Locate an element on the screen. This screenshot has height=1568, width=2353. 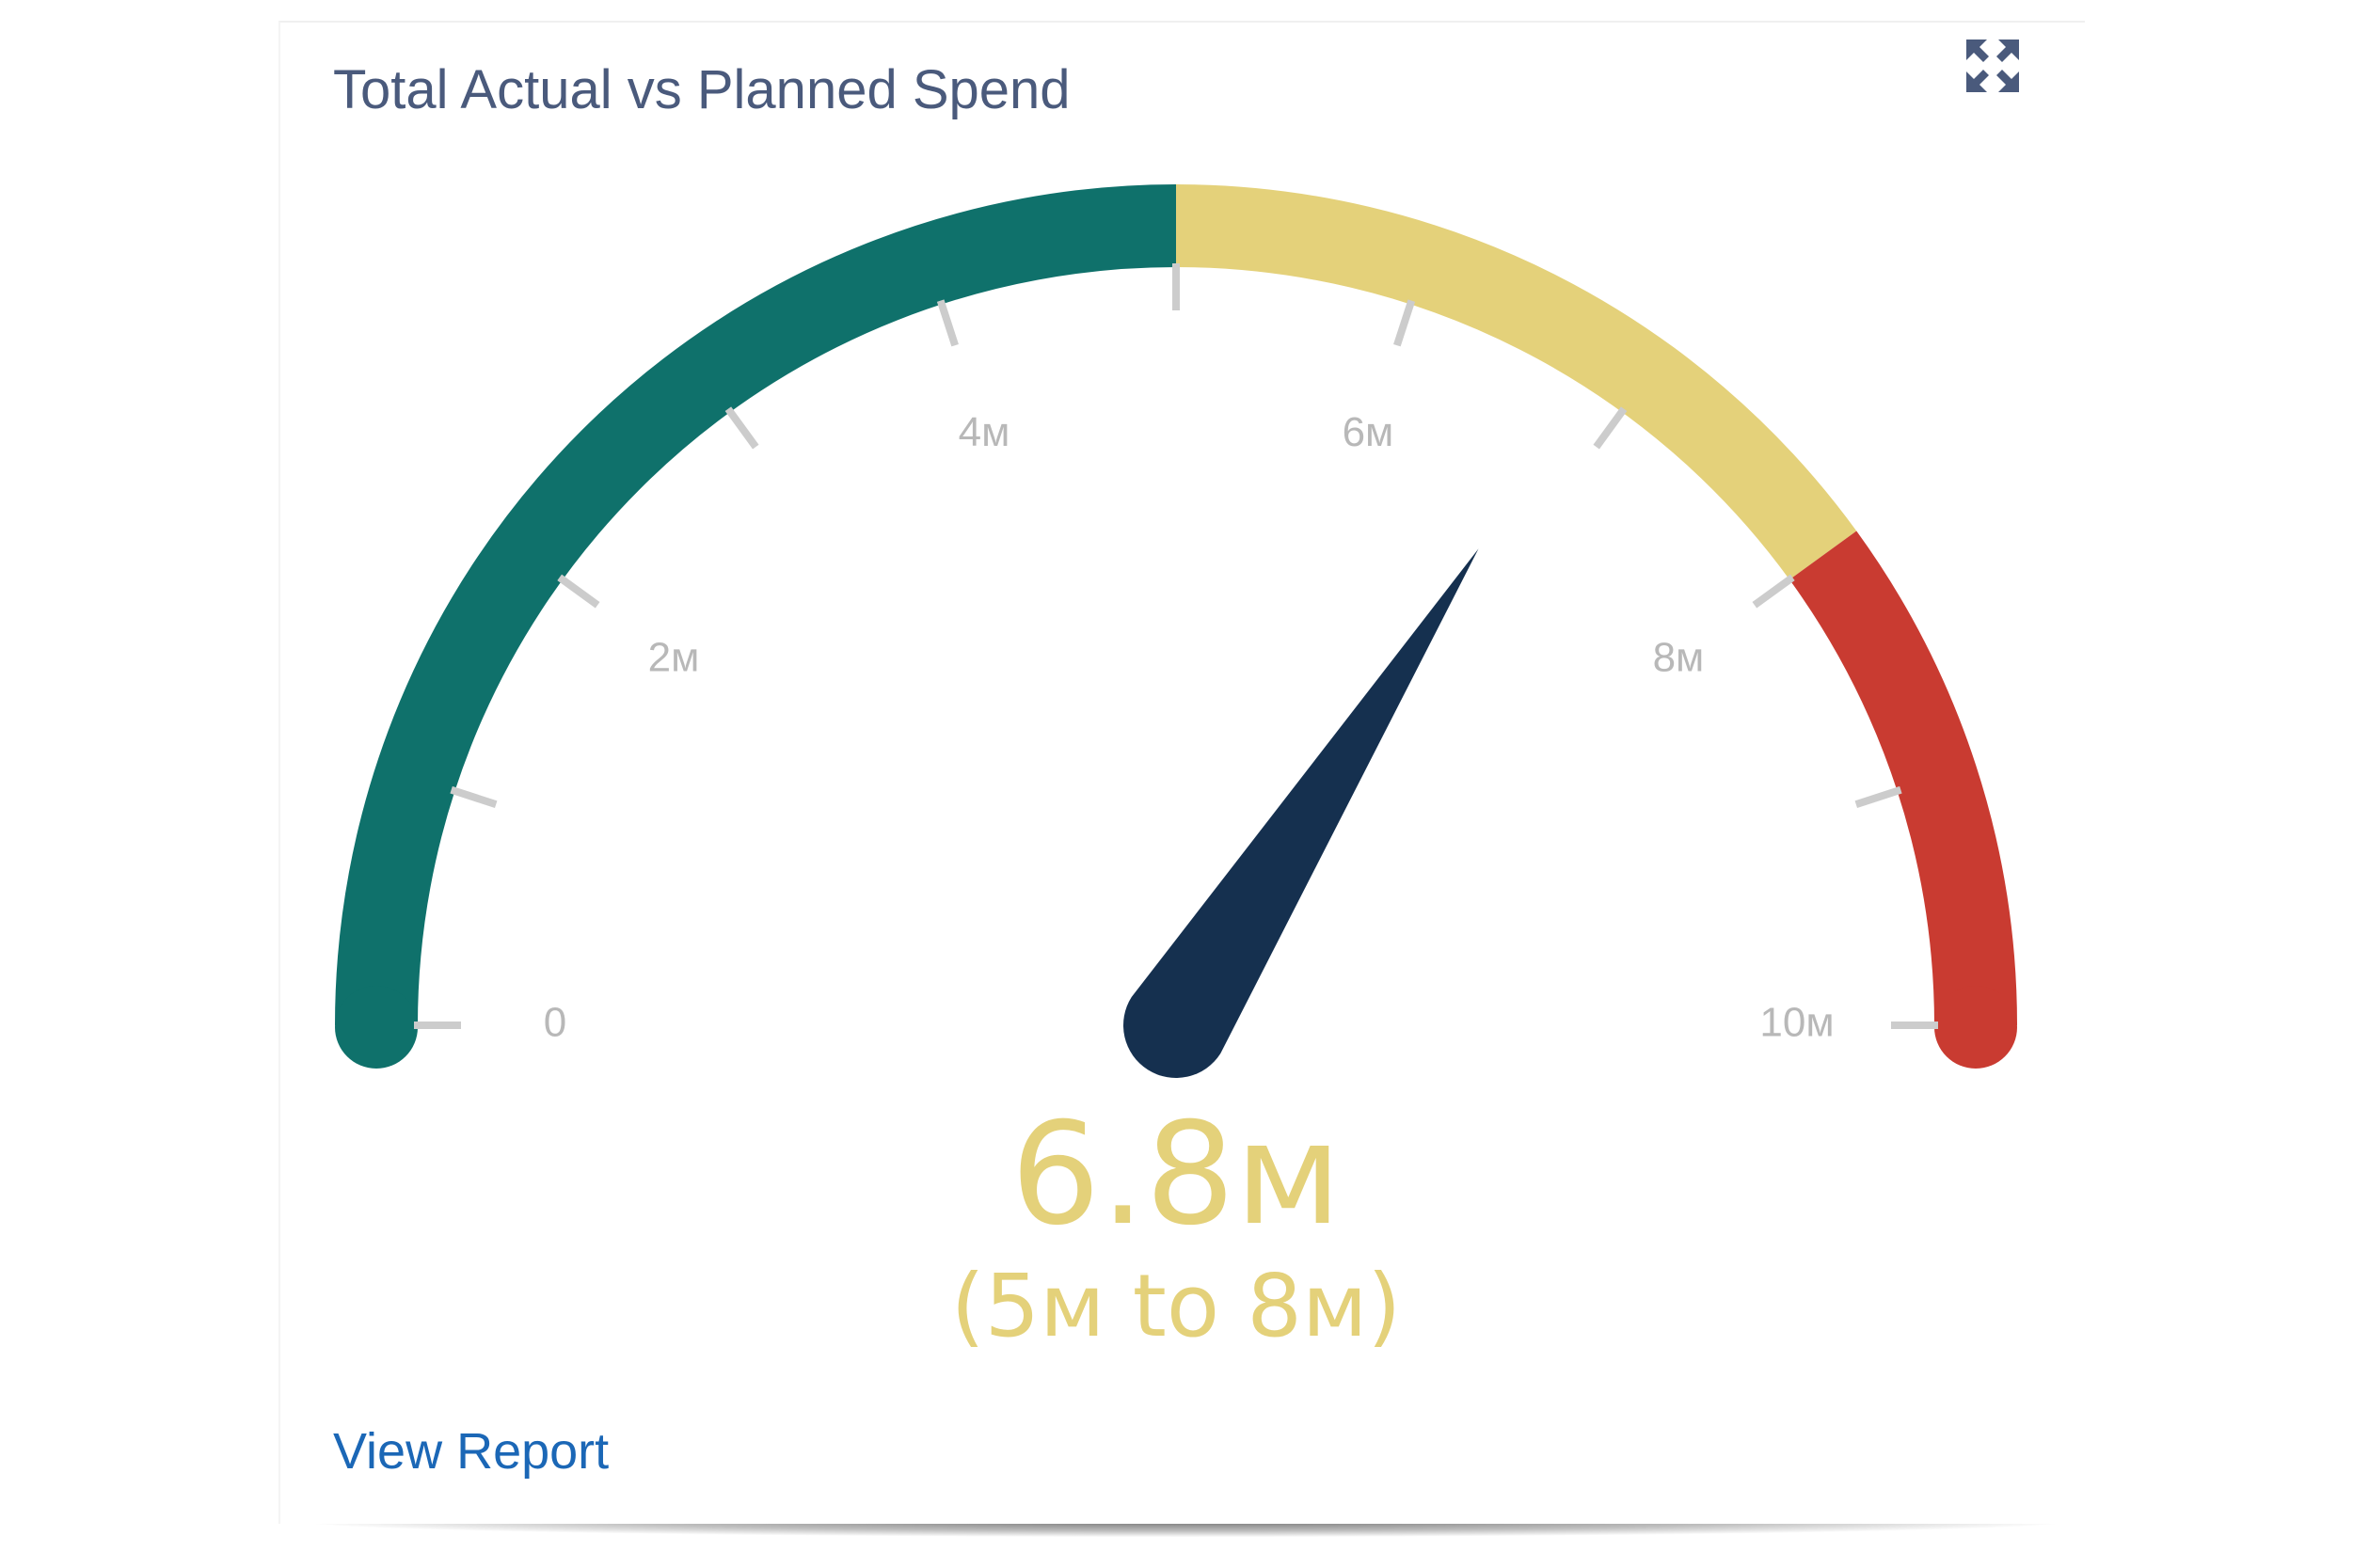
gauge-tick-label: 10м is located at coordinates (1796, 1023).